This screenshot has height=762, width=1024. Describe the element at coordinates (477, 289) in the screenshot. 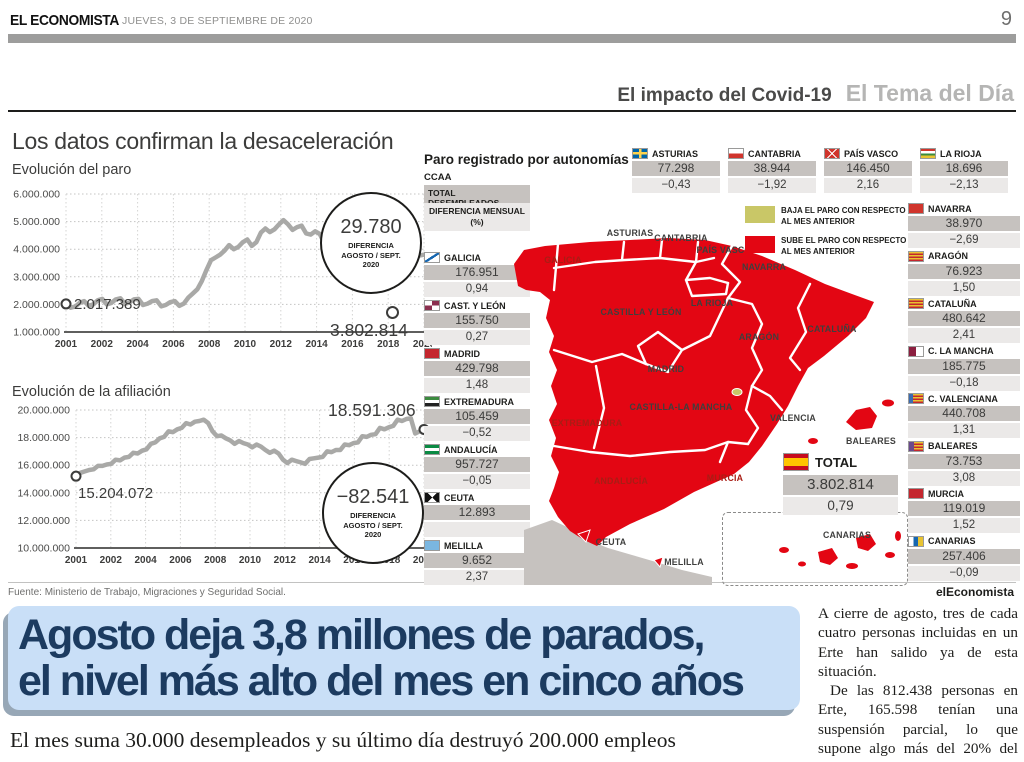

I see `region-monthly-diff: 0,94` at that location.